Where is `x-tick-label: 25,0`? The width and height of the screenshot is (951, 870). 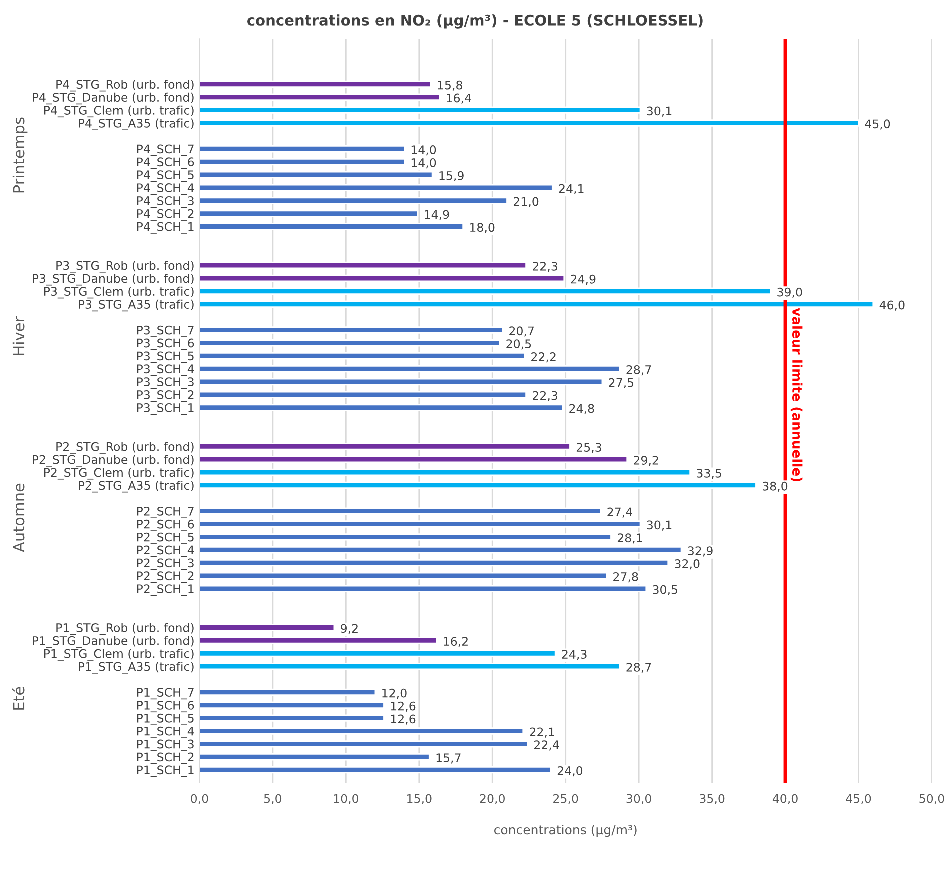 x-tick-label: 25,0 is located at coordinates (566, 799).